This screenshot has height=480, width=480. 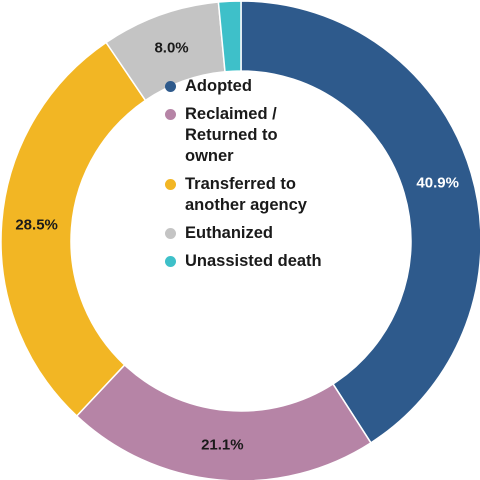 What do you see at coordinates (170, 114) in the screenshot?
I see `legend-swatch-reclaimed` at bounding box center [170, 114].